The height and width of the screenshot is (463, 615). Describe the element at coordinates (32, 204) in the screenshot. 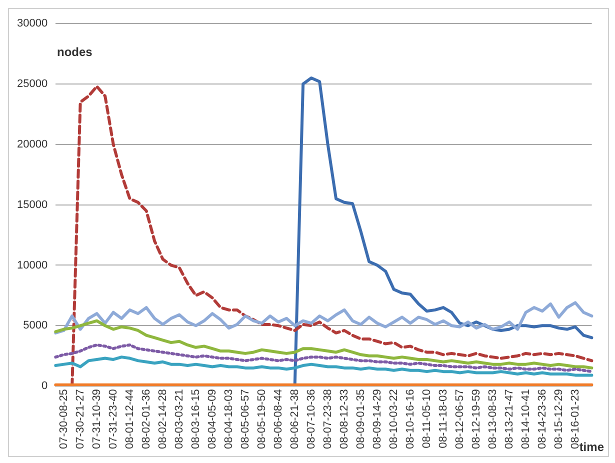

I see `y-tick-label: 15000` at that location.